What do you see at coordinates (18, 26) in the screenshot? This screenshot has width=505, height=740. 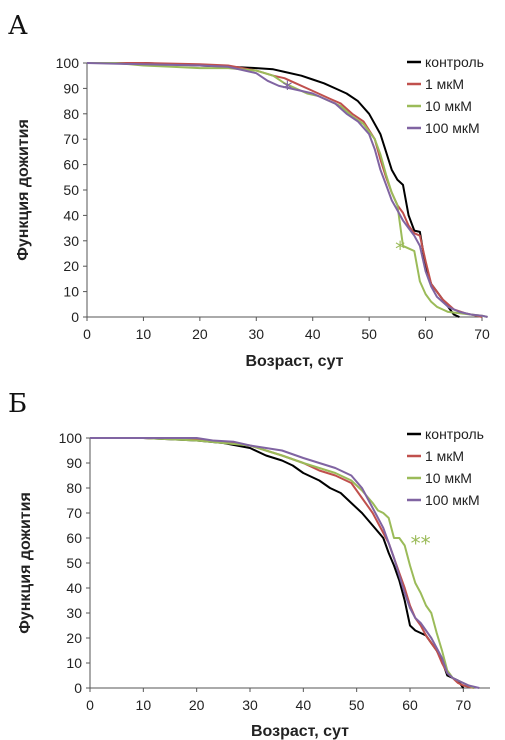 I see `panel-label: А` at bounding box center [18, 26].